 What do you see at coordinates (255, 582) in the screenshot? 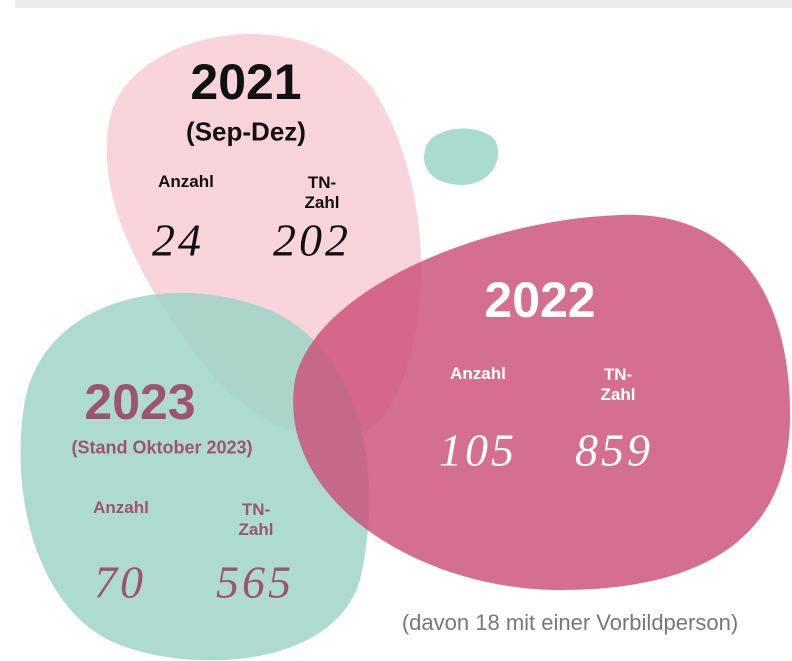
I see `participants-value: 565` at bounding box center [255, 582].